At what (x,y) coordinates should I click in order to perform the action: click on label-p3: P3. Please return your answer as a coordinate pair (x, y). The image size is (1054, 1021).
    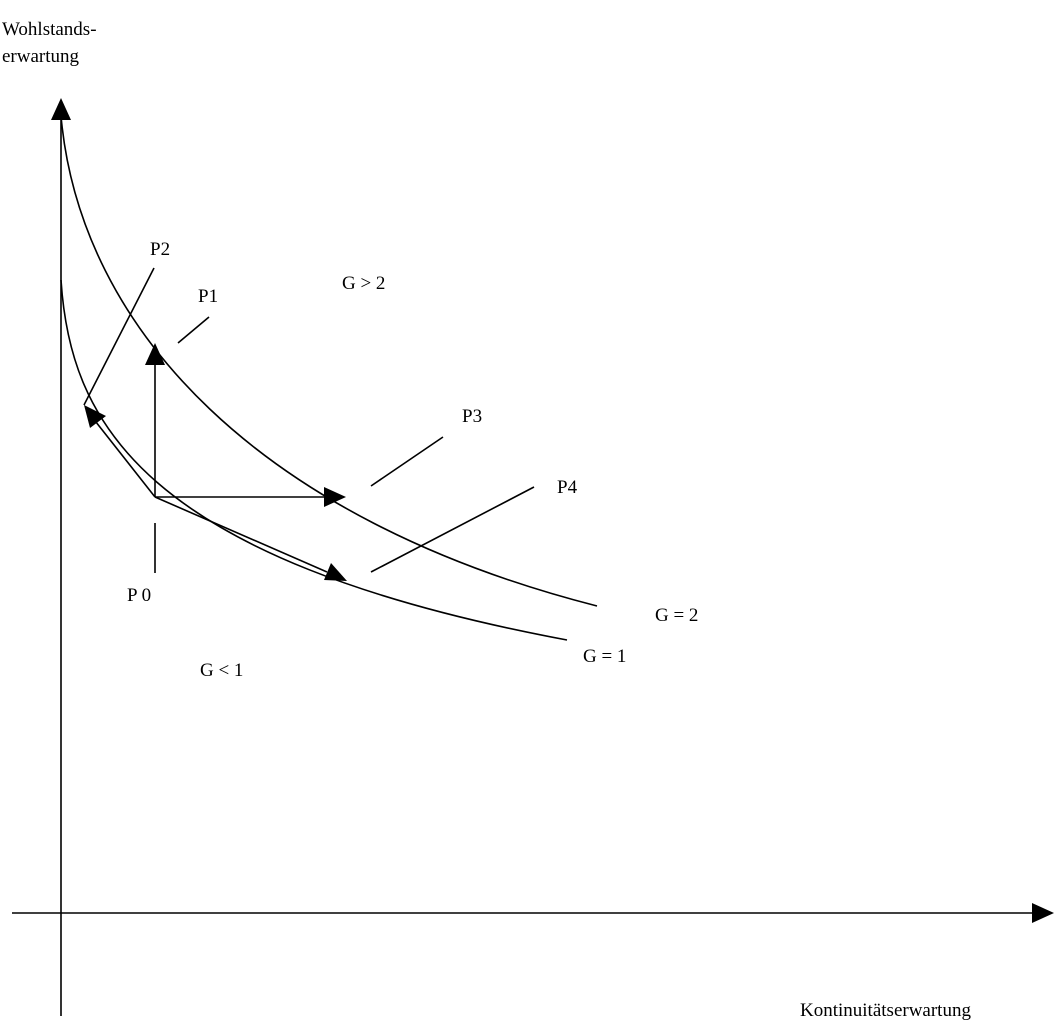
    Looking at the image, I should click on (472, 416).